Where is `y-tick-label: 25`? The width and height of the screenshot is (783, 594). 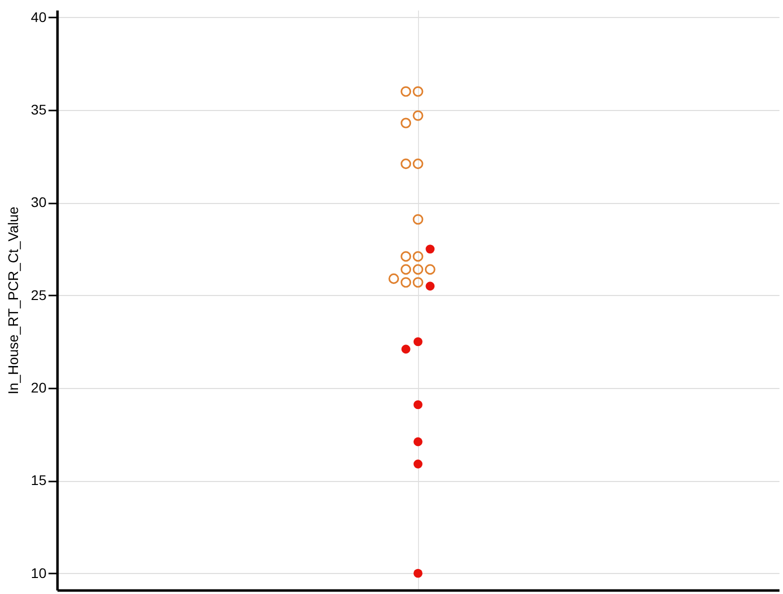 y-tick-label: 25 is located at coordinates (38, 294).